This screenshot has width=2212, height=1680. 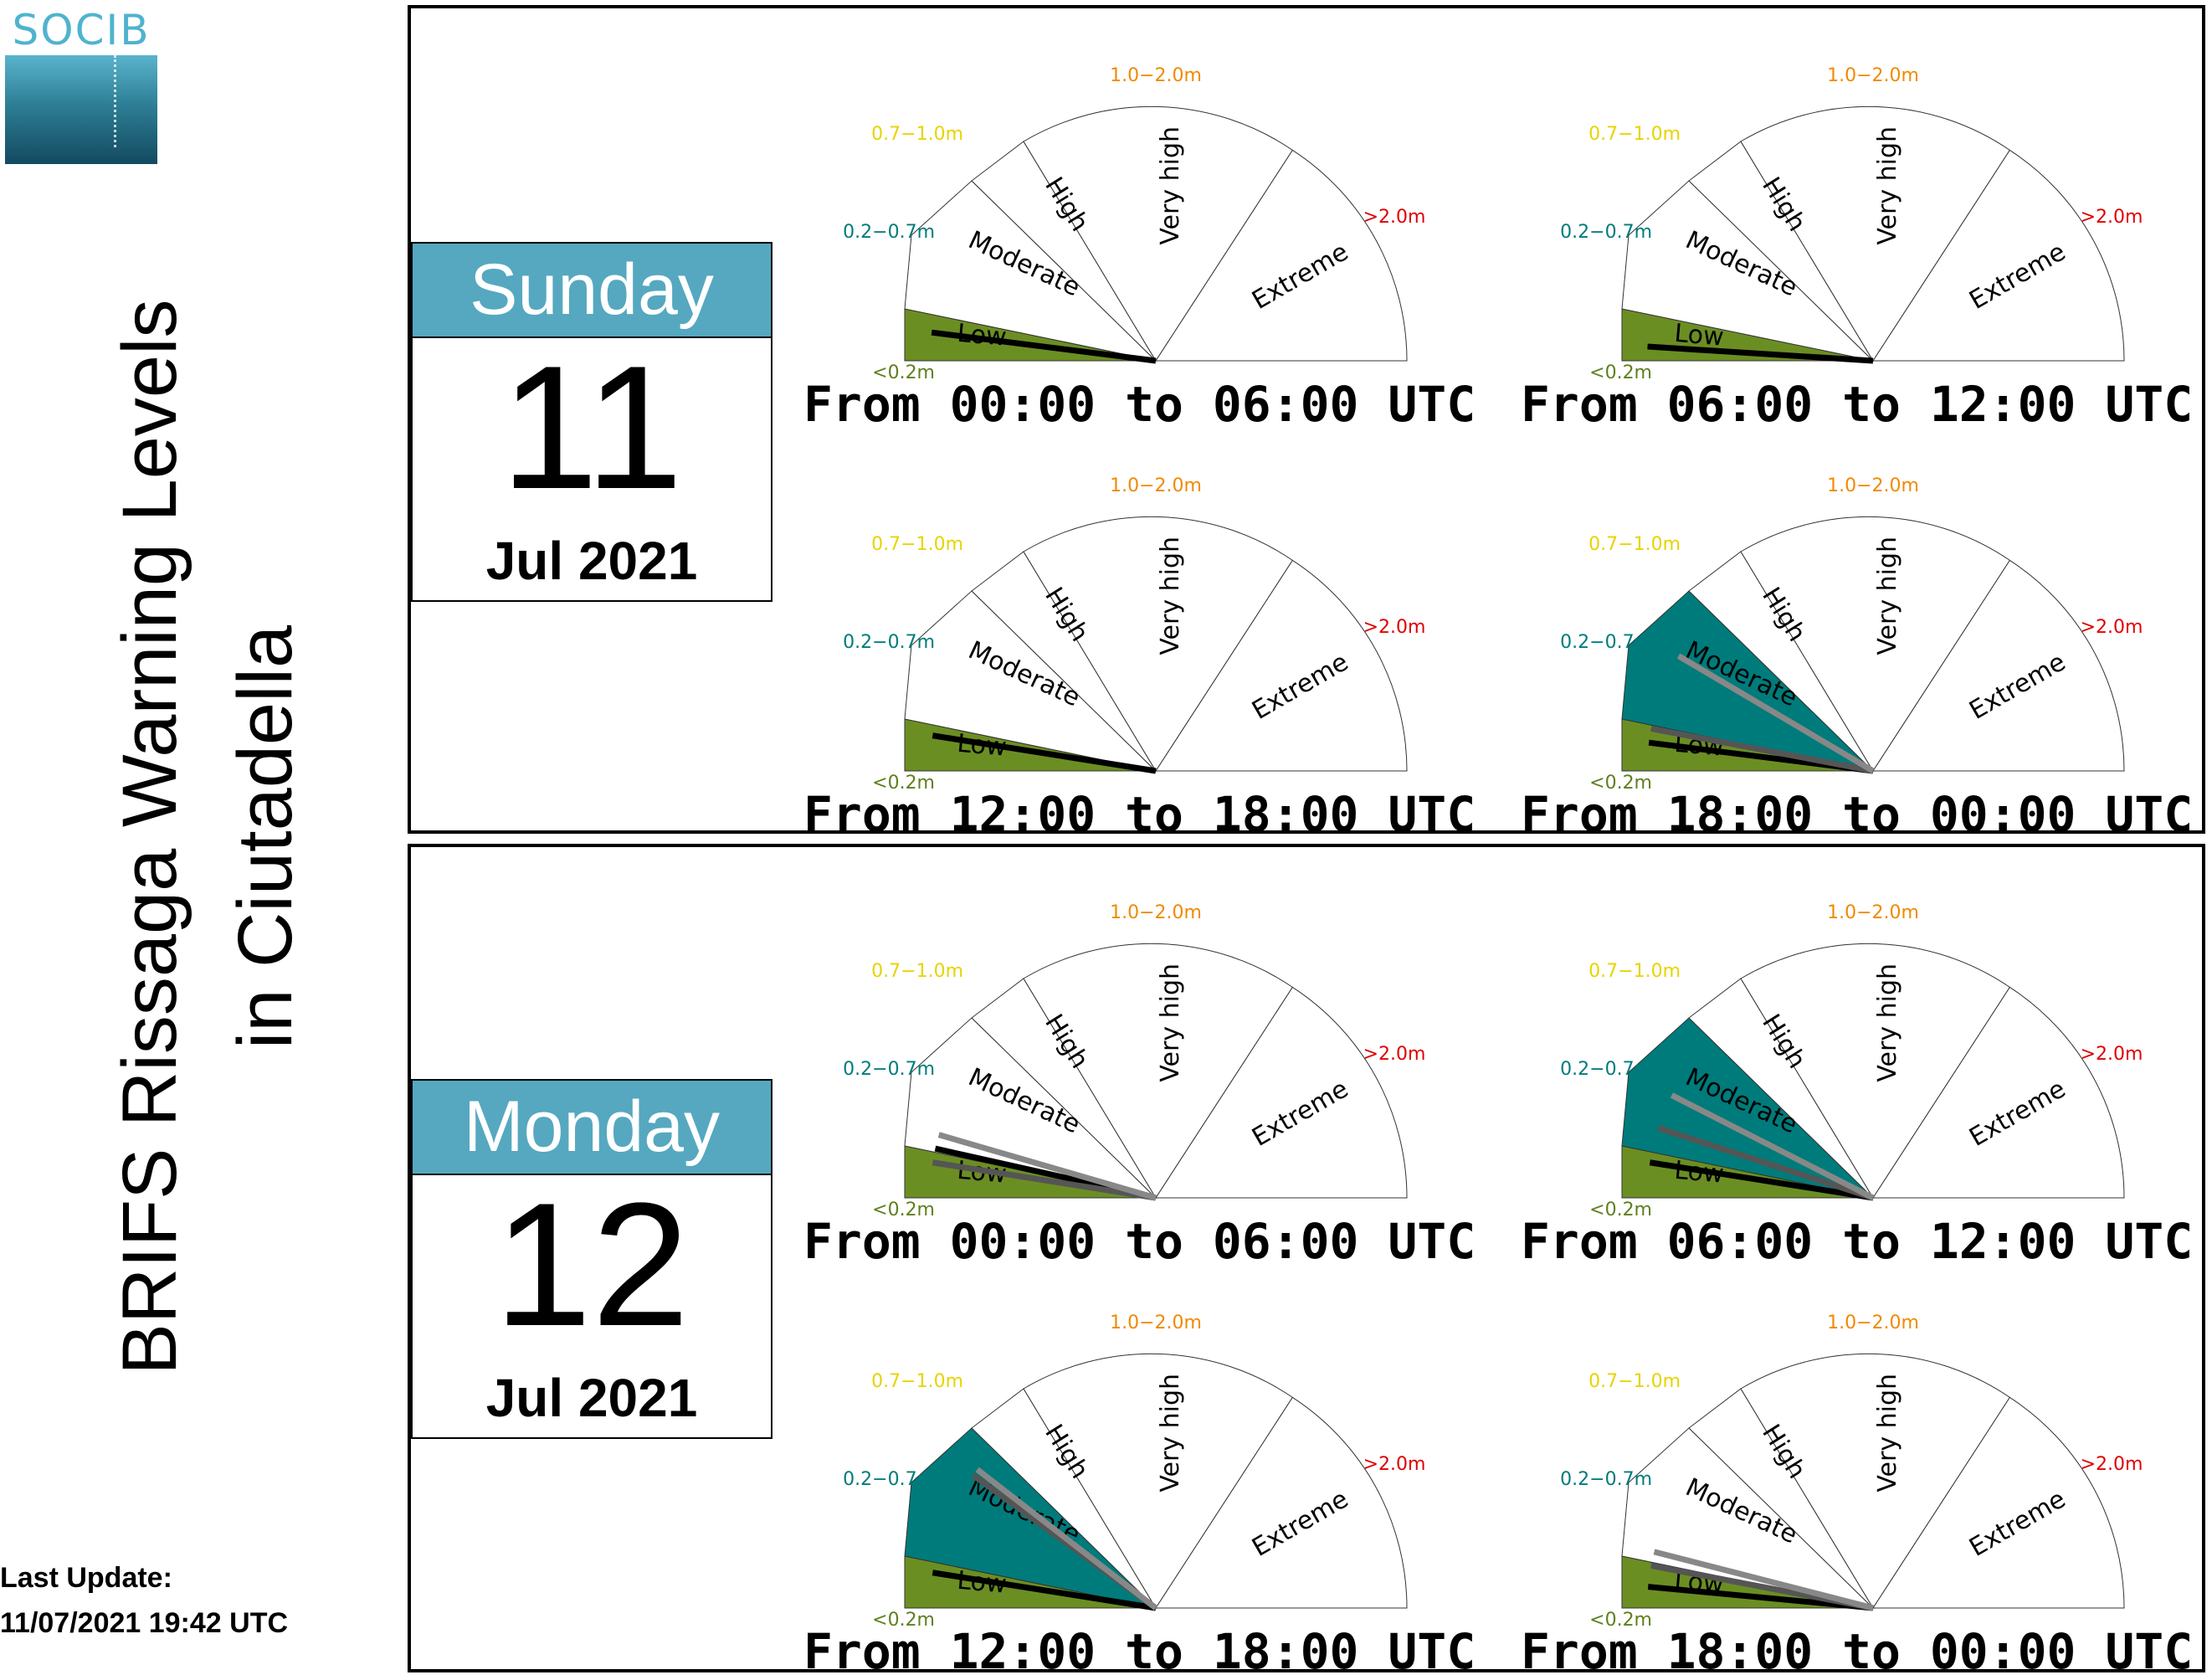 I want to click on socib-logo-mark, so click(x=115, y=101).